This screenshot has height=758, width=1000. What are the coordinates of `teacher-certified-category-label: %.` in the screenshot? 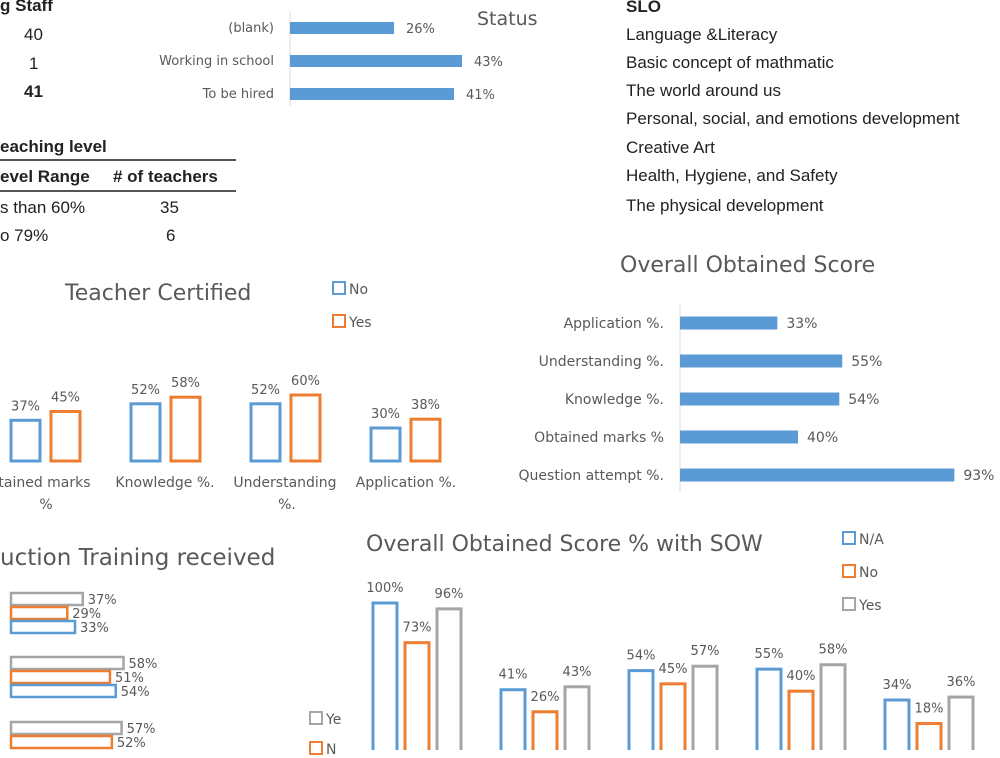 It's located at (287, 505).